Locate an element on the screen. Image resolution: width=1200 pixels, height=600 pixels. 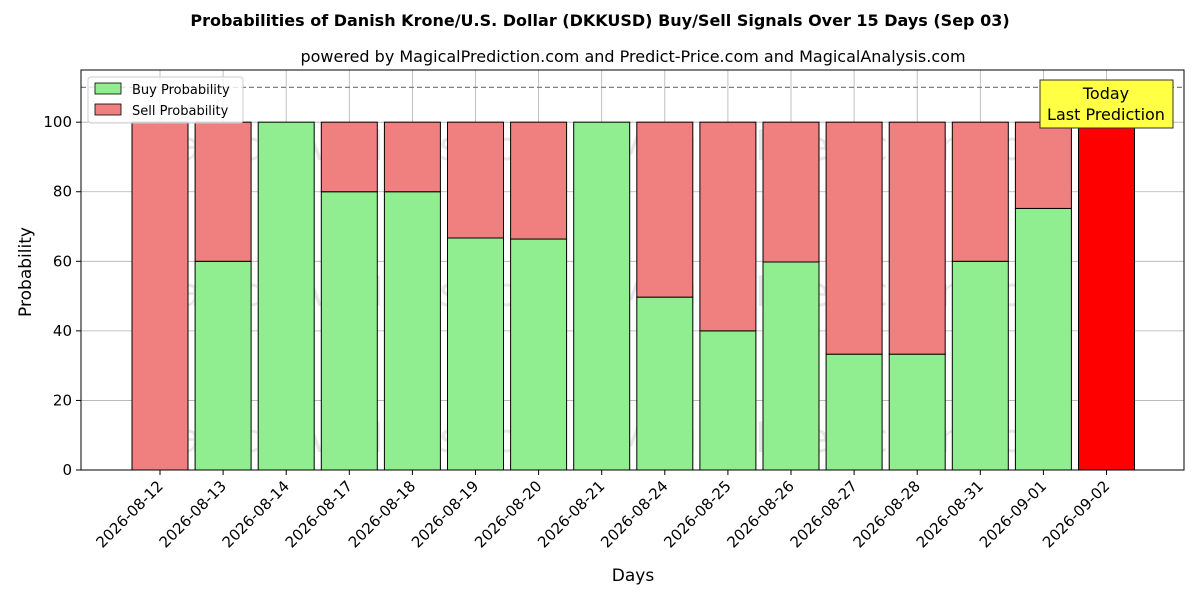
x-tick-label: 2026-08-17 is located at coordinates (319, 514).